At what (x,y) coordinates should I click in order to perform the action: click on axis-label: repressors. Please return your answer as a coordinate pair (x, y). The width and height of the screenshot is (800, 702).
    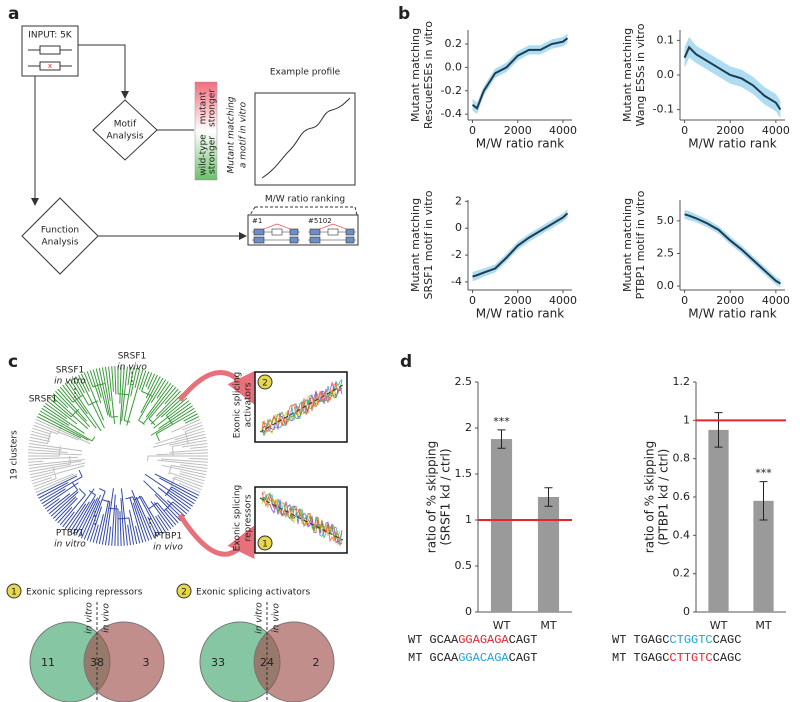
    Looking at the image, I should click on (249, 517).